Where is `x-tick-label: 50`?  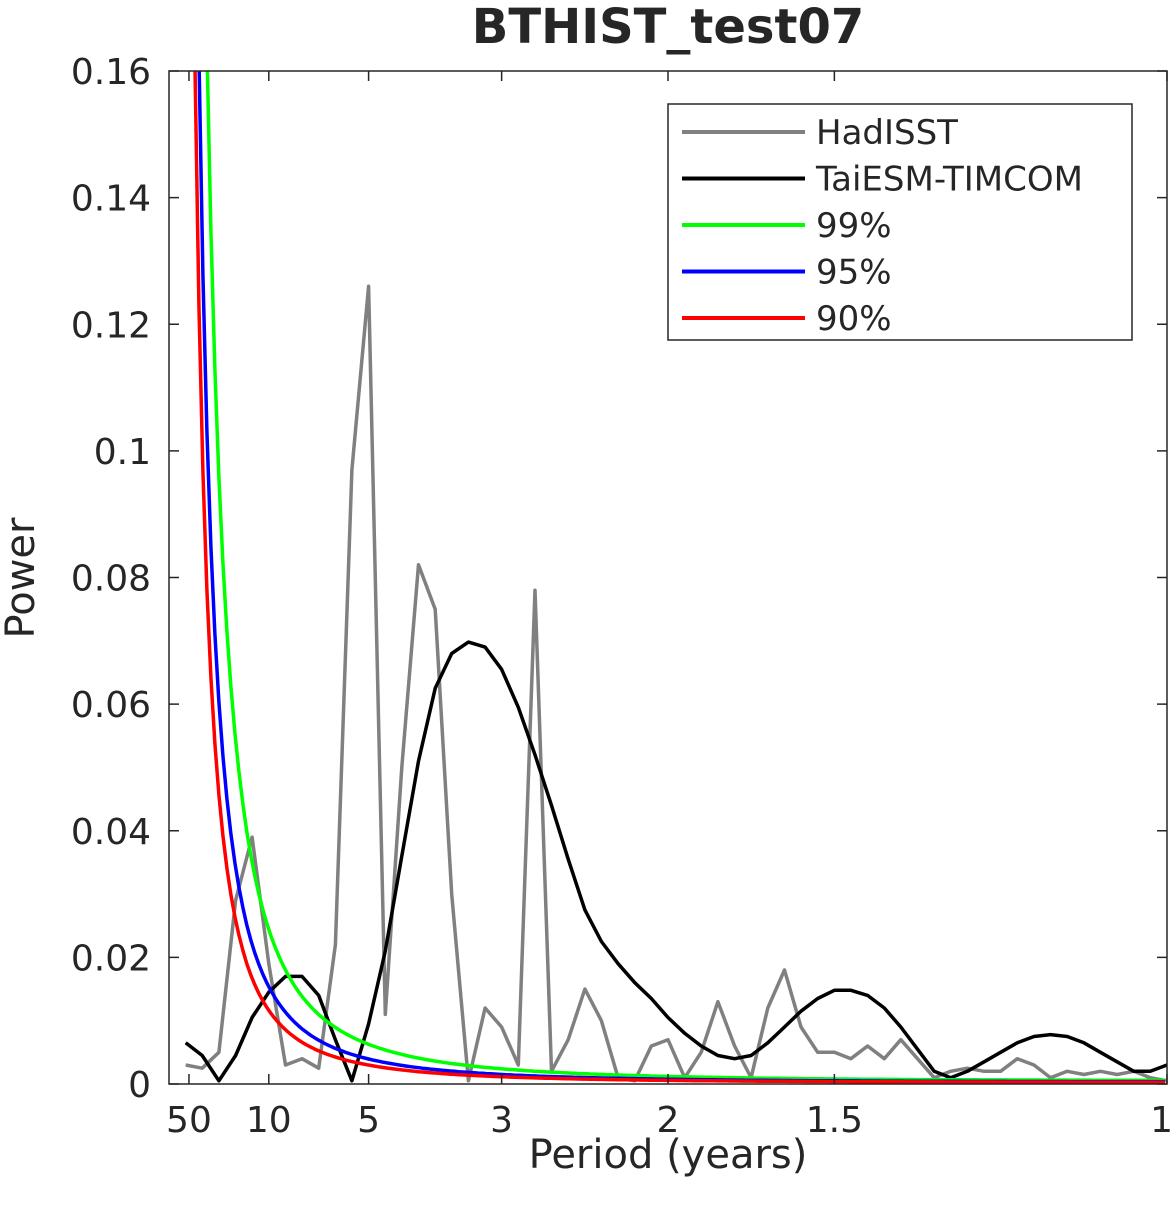 x-tick-label: 50 is located at coordinates (189, 1120).